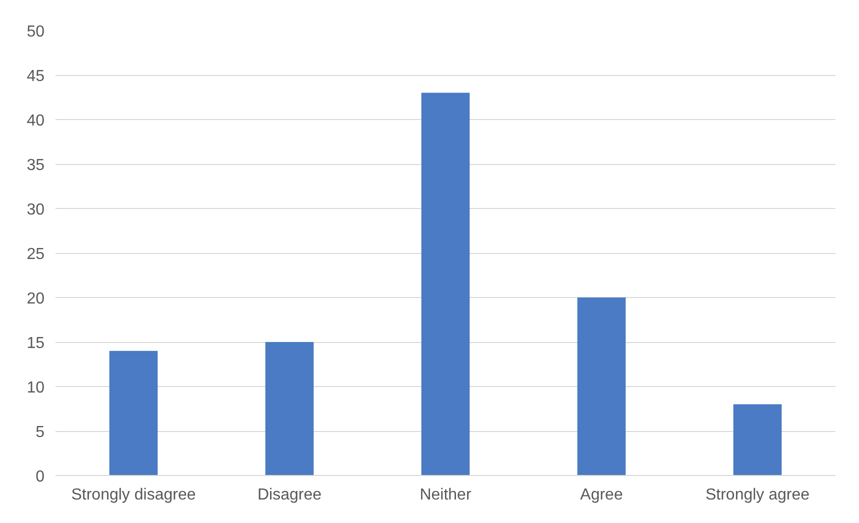 The height and width of the screenshot is (523, 859). What do you see at coordinates (35, 388) in the screenshot?
I see `y-tick-label: 10` at bounding box center [35, 388].